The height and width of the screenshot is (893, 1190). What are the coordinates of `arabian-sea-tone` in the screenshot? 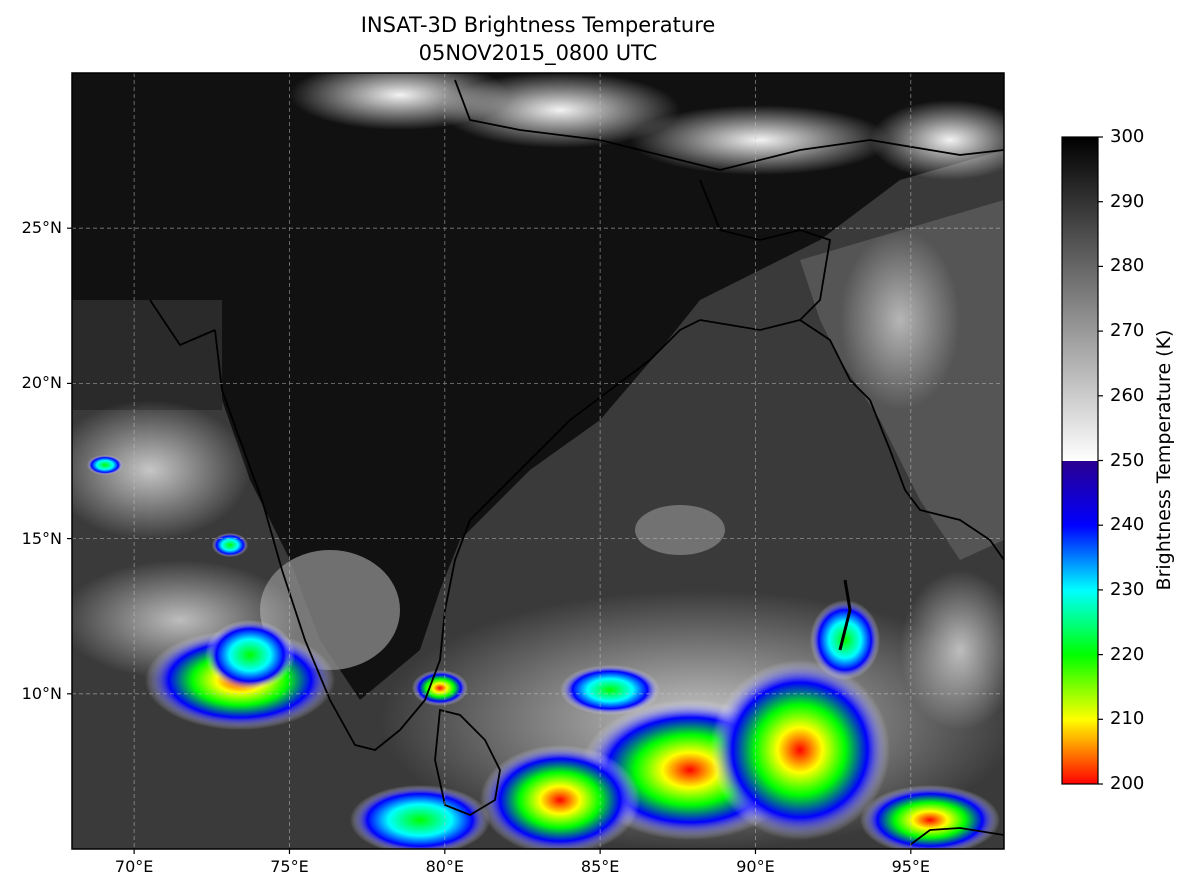 It's located at (147, 355).